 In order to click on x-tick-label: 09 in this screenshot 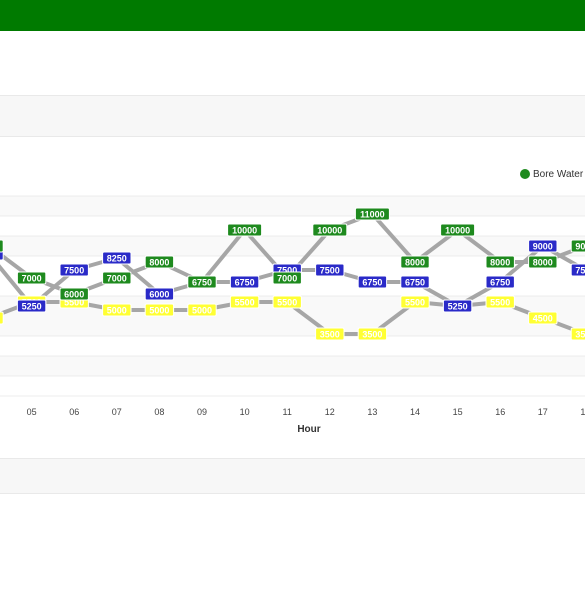, I will do `click(202, 412)`.